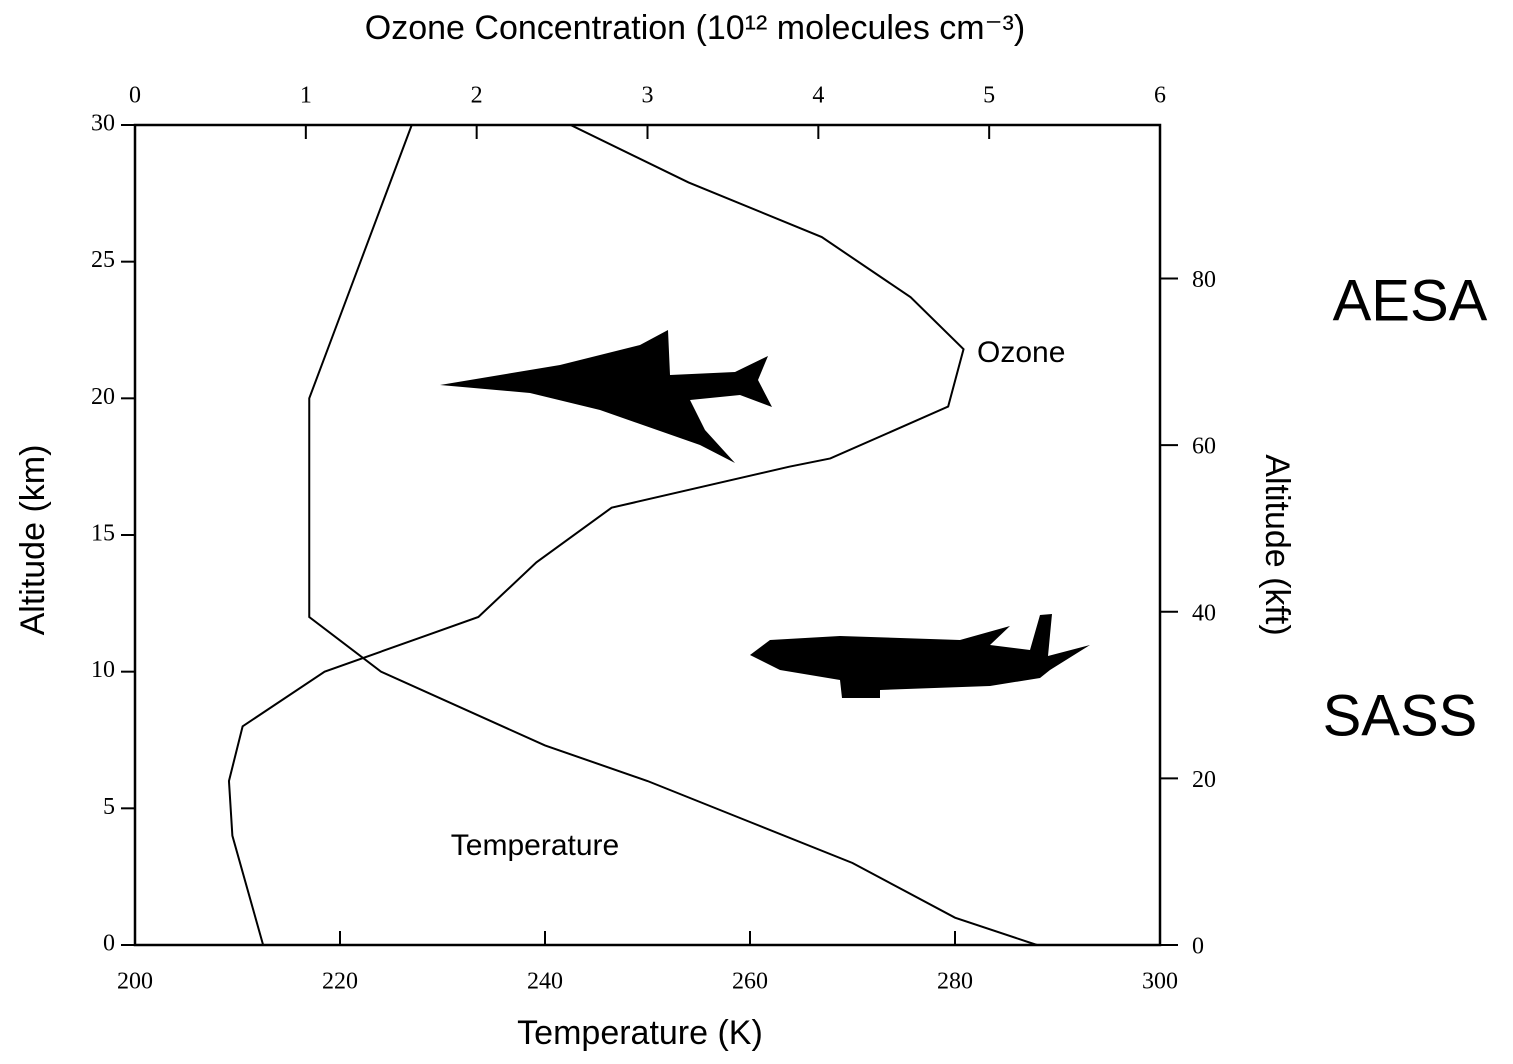 The height and width of the screenshot is (1064, 1513). Describe the element at coordinates (920, 656) in the screenshot. I see `aircraft-sass` at that location.